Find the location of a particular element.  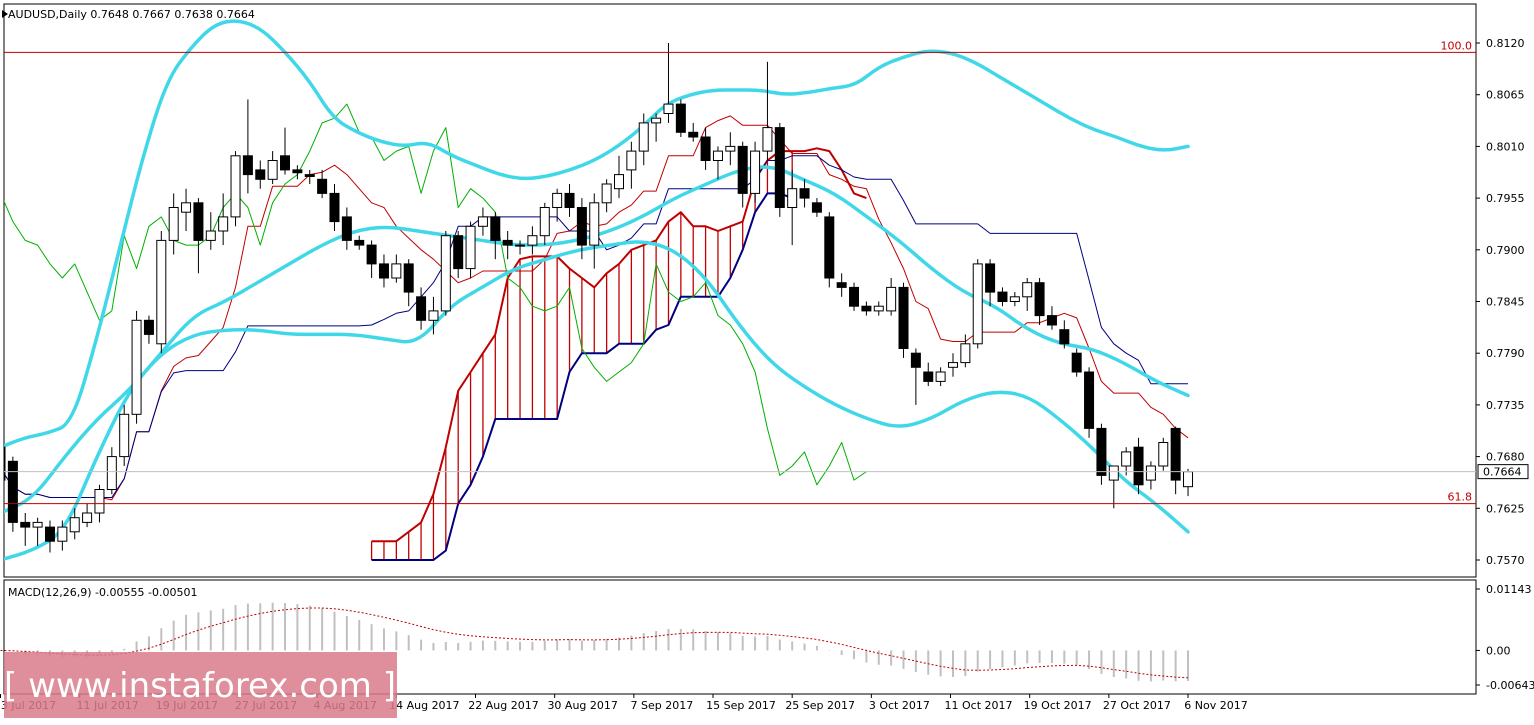

fibo-level-label: 100.0 is located at coordinates (1457, 45).